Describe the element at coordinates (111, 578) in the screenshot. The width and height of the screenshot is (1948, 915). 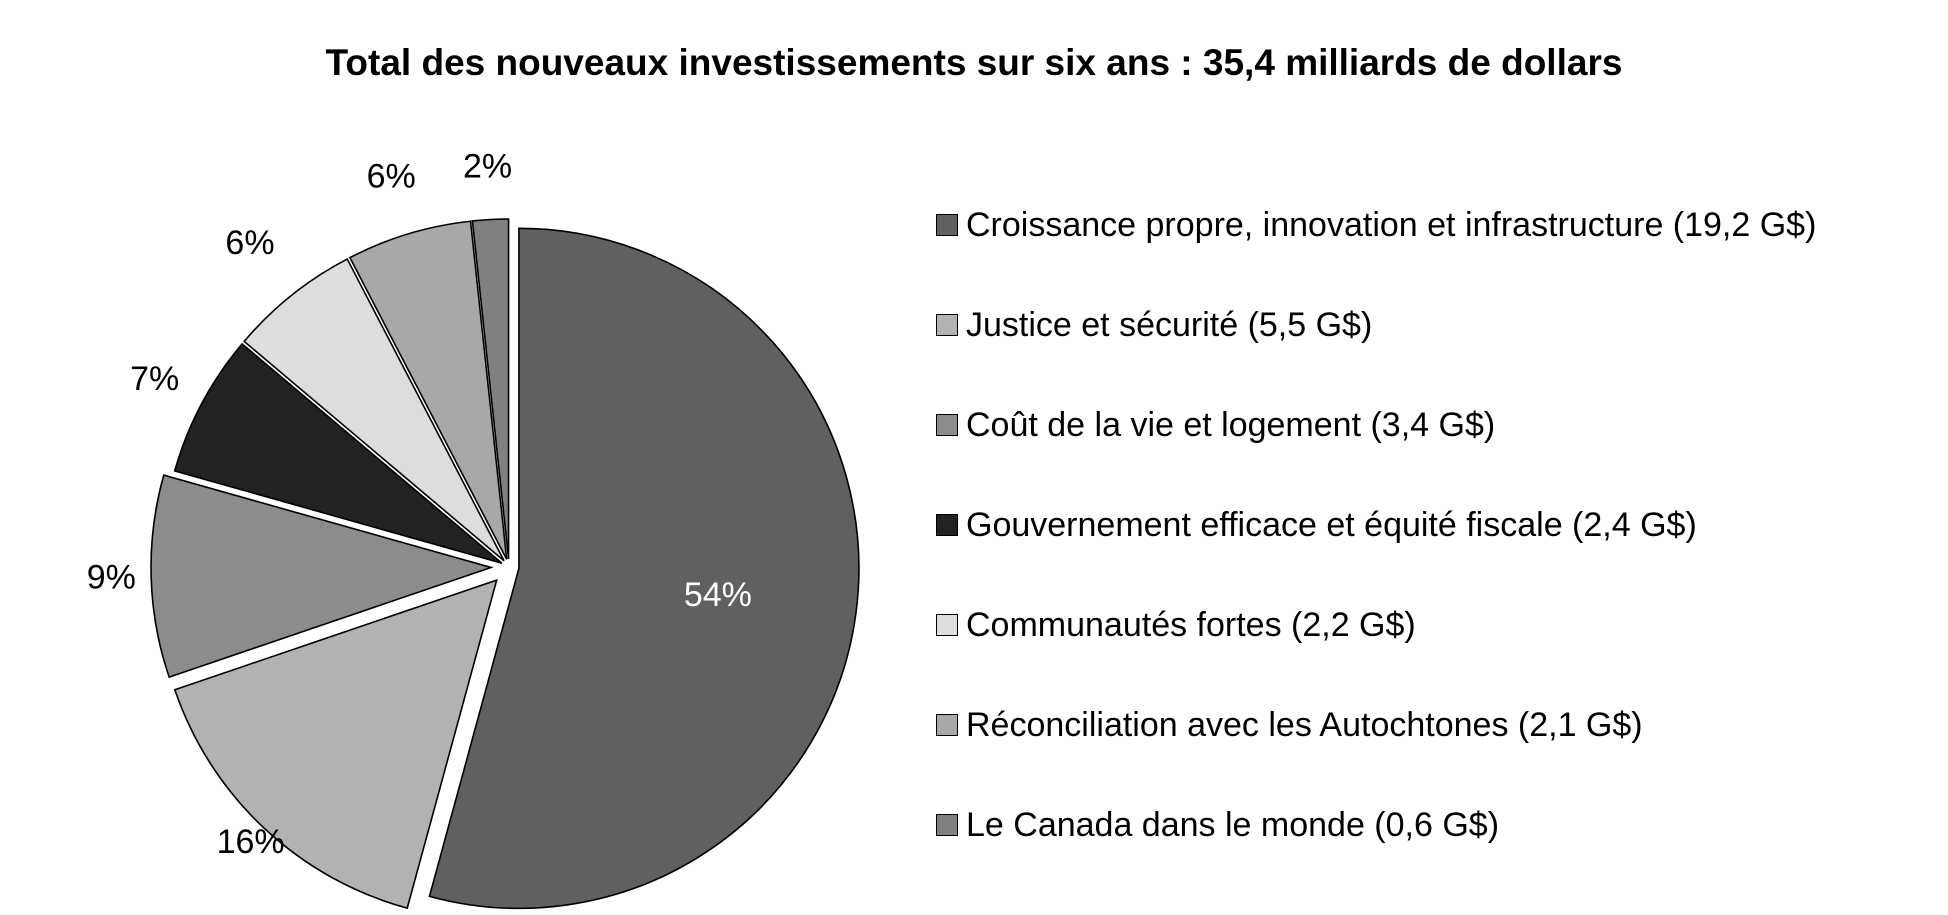
I see `slice-percent-label: 9%` at that location.